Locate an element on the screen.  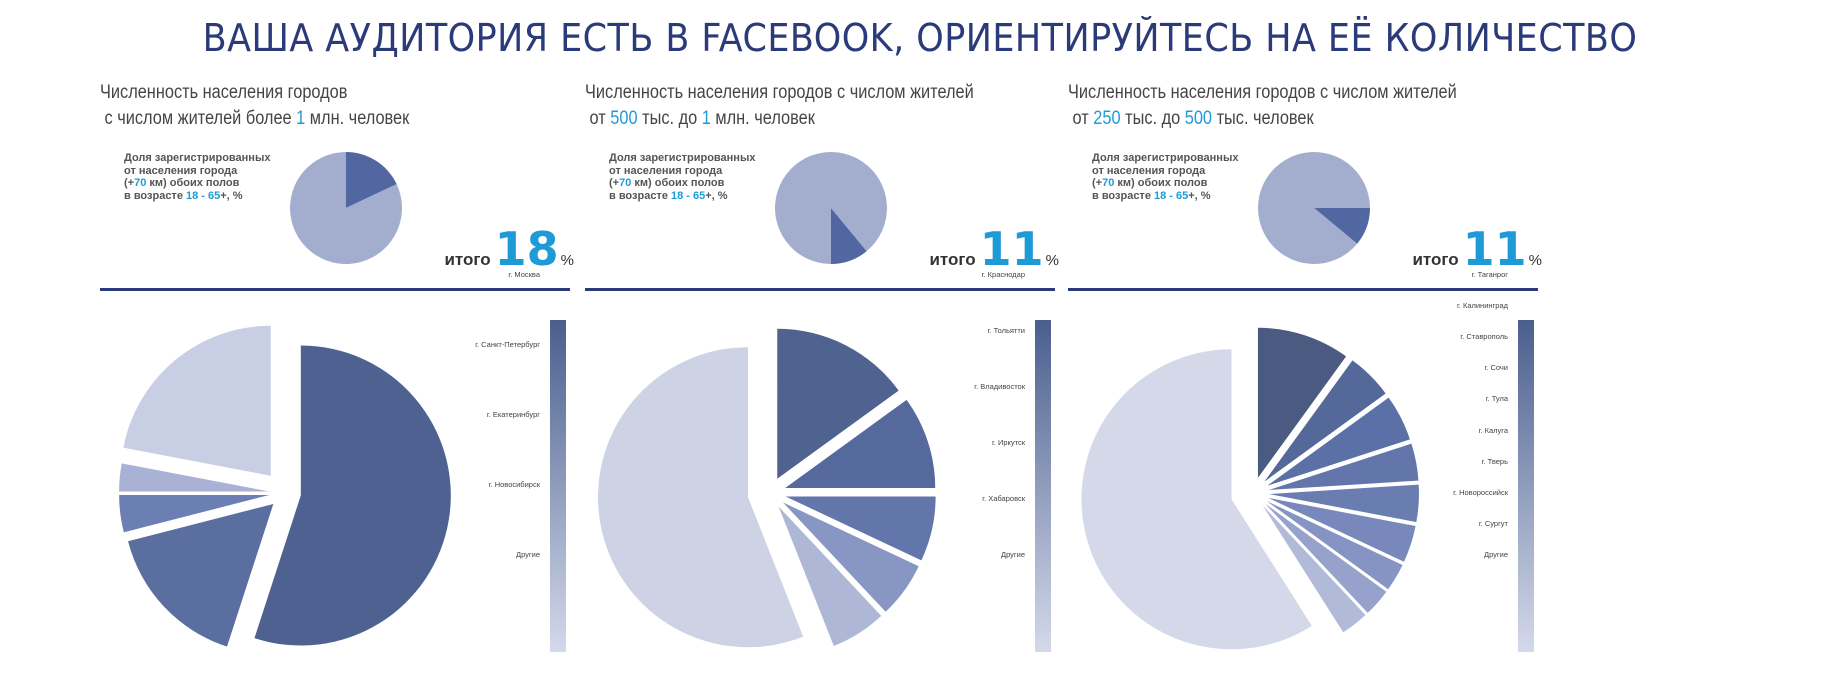
legend-gradient-bar is located at coordinates (558, 486).